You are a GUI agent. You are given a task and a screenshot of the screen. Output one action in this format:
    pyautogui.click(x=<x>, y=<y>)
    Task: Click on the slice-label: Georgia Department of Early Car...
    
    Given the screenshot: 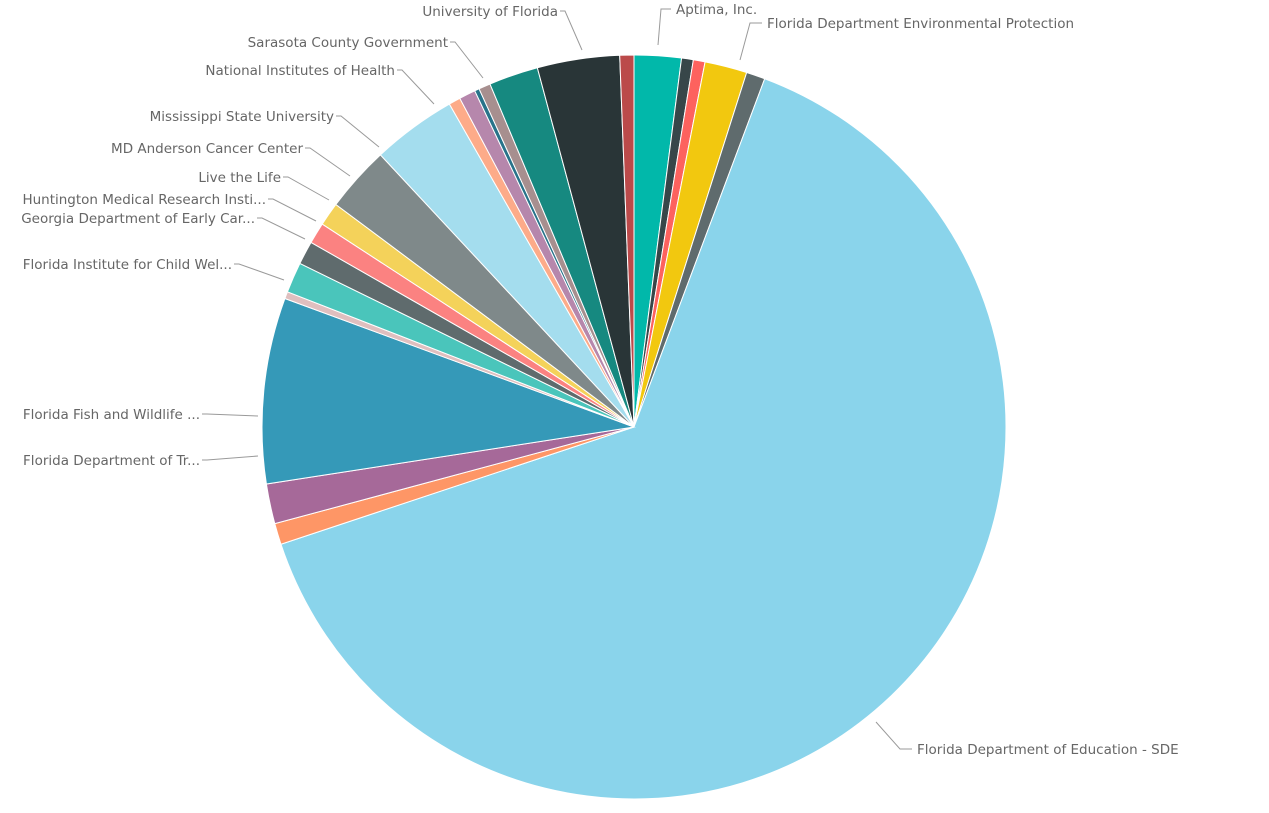 What is the action you would take?
    pyautogui.click(x=138, y=219)
    